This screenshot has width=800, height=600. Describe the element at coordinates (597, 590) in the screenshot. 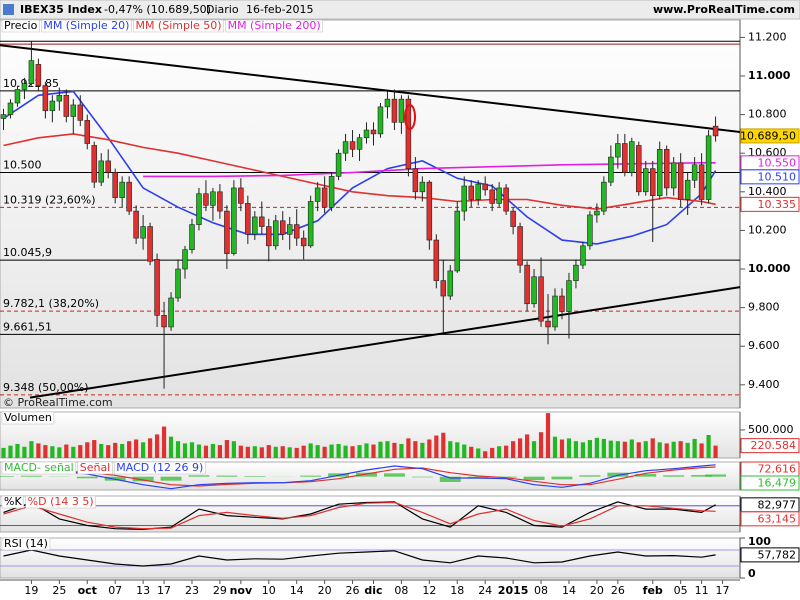

I see `x-tick-label: 20` at that location.